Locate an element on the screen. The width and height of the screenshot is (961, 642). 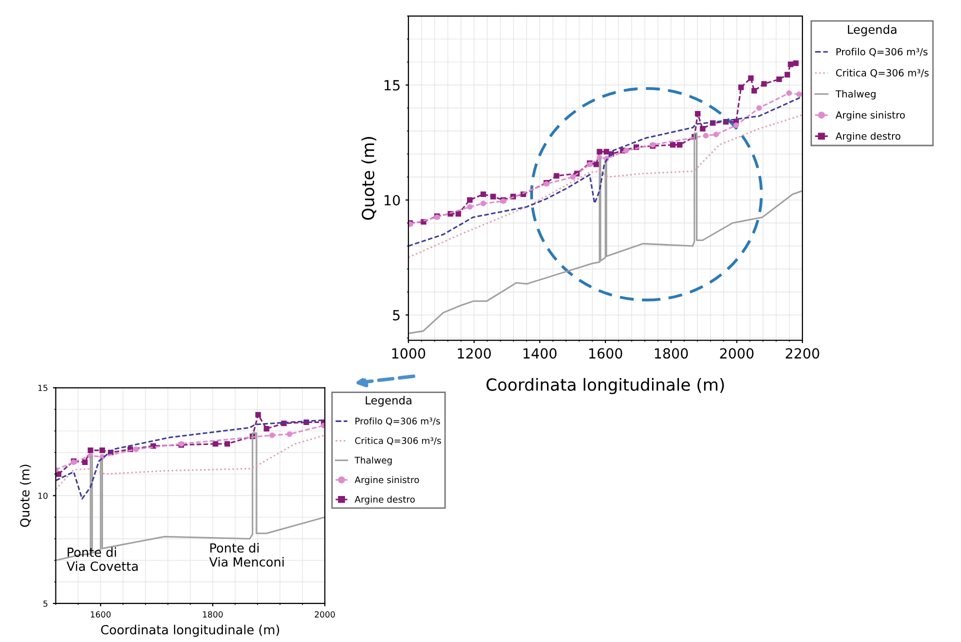
x-tick-label: 1200 is located at coordinates (474, 353).